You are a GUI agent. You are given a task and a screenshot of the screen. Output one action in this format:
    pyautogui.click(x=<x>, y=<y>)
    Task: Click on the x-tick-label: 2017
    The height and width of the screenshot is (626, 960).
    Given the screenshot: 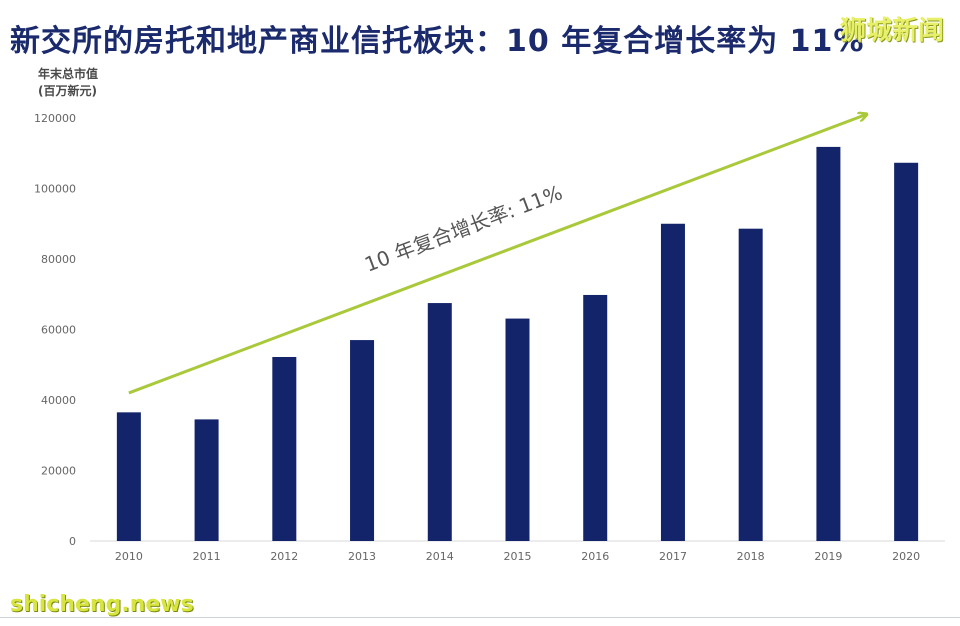 What is the action you would take?
    pyautogui.click(x=673, y=556)
    